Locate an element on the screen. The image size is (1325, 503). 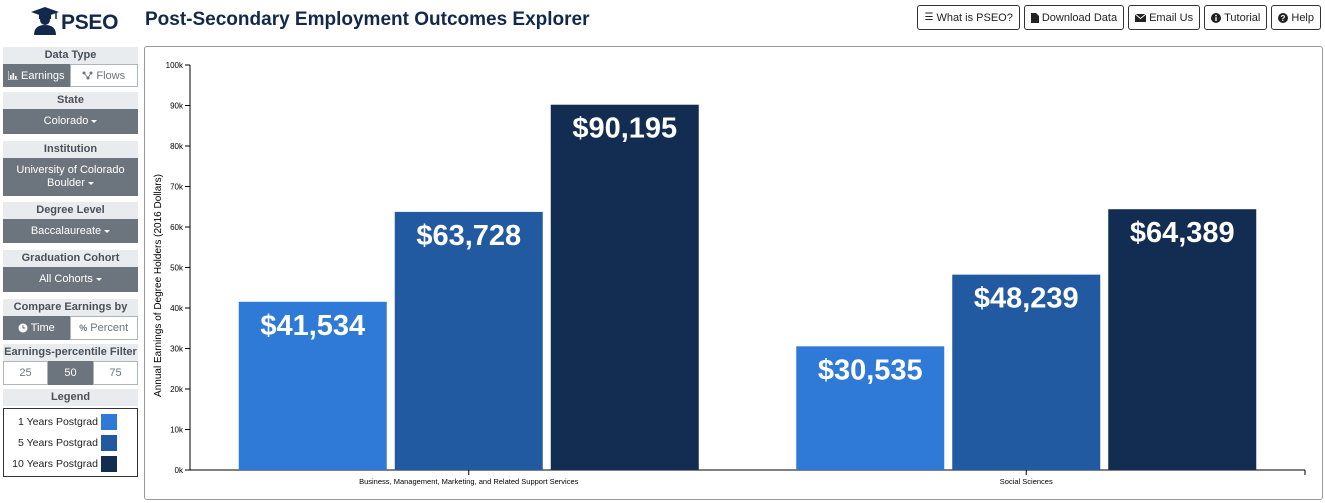
data-type-flows-button: Flows is located at coordinates (103, 75).